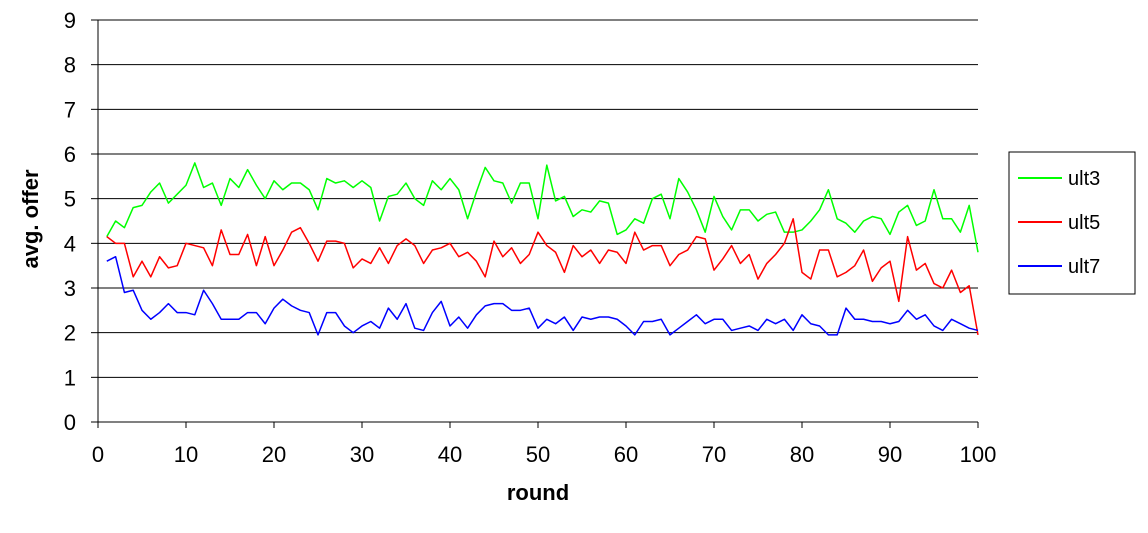  What do you see at coordinates (70, 288) in the screenshot?
I see `y-tick-label: 3` at bounding box center [70, 288].